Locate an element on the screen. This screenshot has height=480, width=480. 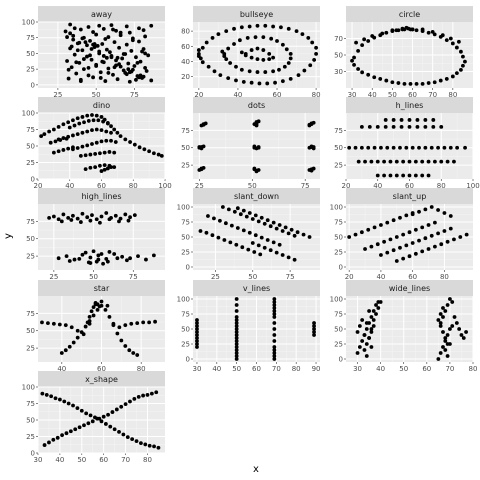
x-tick-label: 70 is located at coordinates (432, 95).